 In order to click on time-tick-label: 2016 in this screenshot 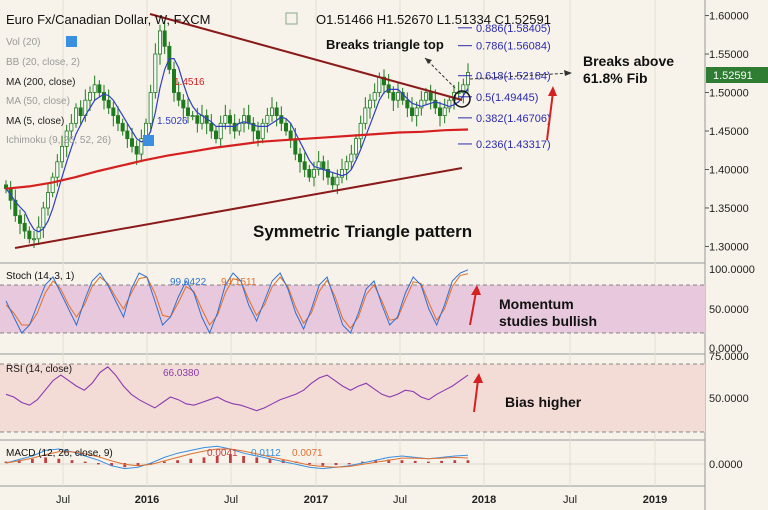, I will do `click(147, 500)`.